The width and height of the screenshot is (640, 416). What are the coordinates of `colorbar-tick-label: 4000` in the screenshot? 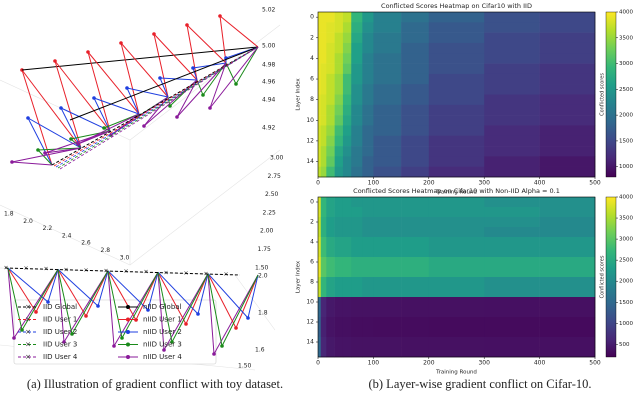 It's located at (626, 13).